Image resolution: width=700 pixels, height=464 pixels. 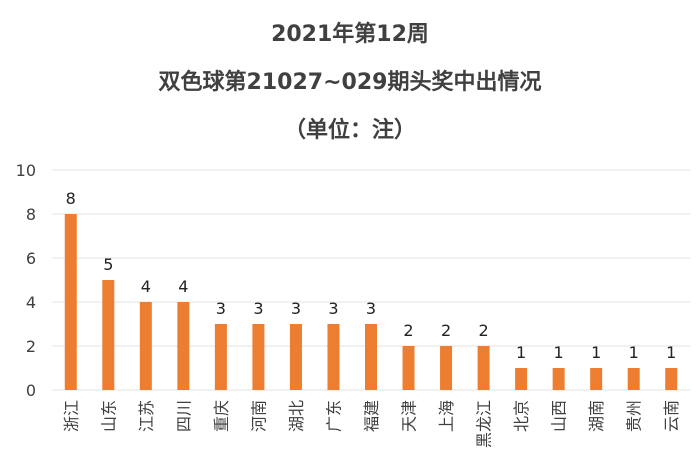 What do you see at coordinates (31, 346) in the screenshot?
I see `y-tick-label: 2` at bounding box center [31, 346].